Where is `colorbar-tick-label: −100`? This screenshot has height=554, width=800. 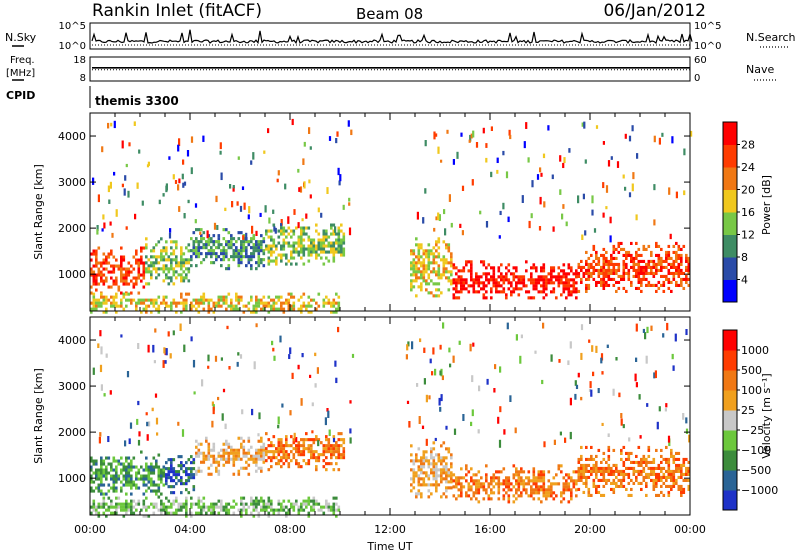
colorbar-tick-label: −100 is located at coordinates (756, 450).